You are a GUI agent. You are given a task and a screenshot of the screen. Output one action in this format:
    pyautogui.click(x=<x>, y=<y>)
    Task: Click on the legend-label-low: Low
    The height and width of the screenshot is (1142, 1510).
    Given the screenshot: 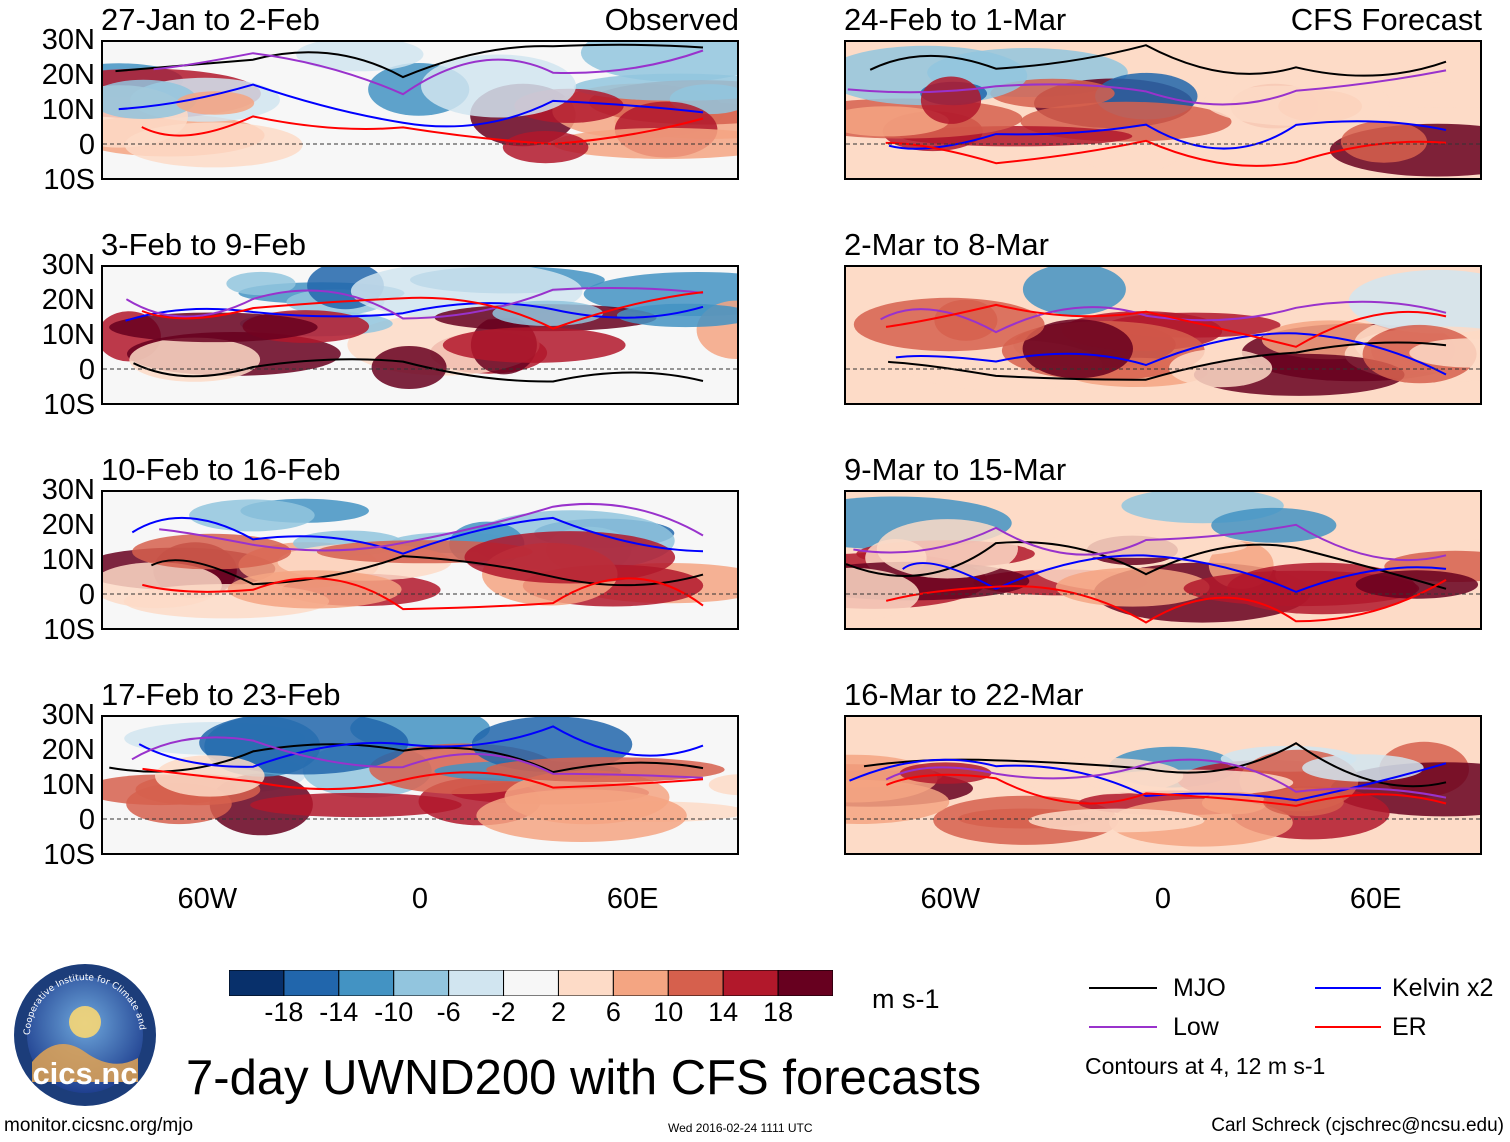 What is the action you would take?
    pyautogui.click(x=1196, y=1027)
    